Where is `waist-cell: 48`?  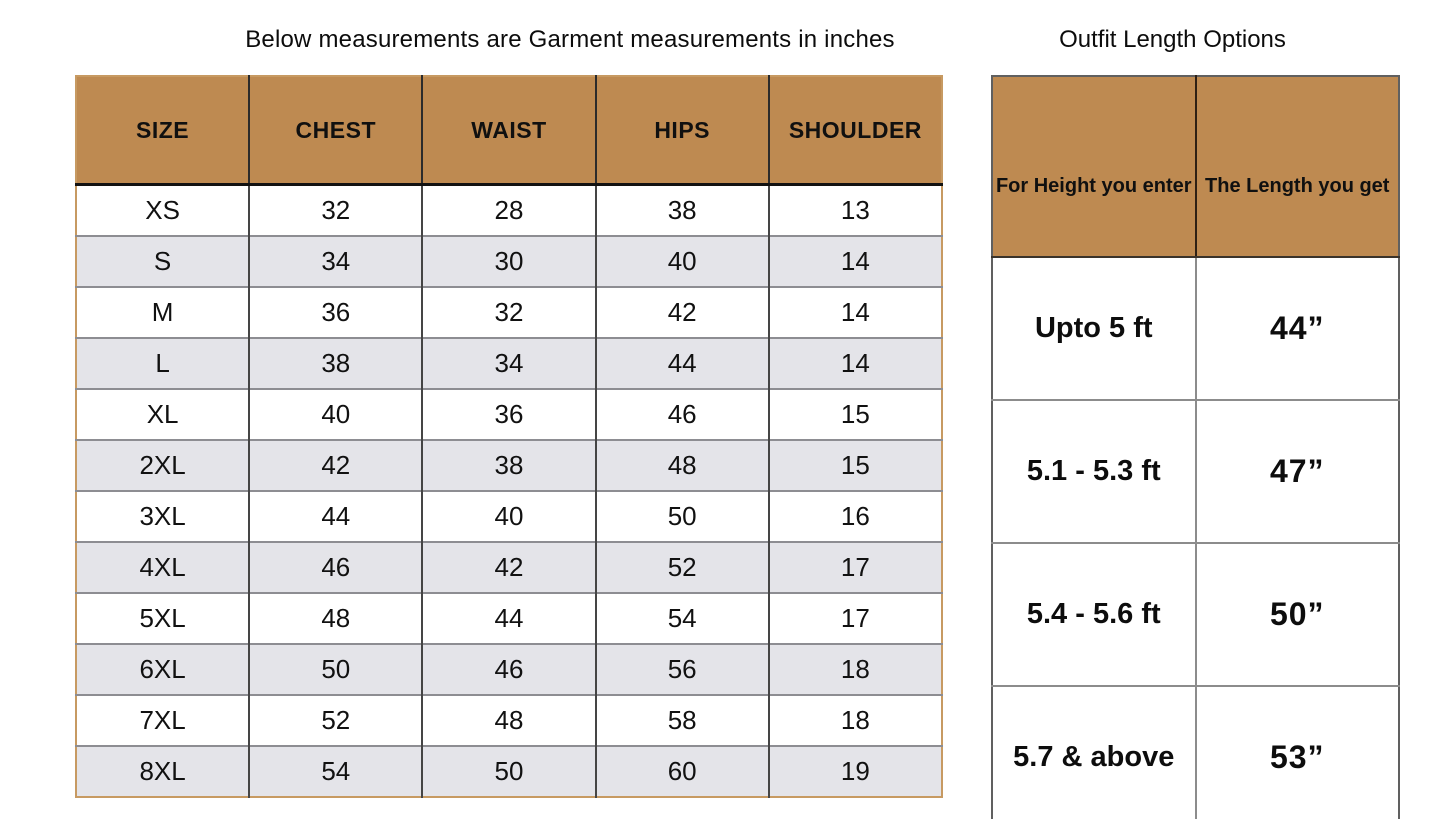
waist-cell: 48 is located at coordinates (508, 720).